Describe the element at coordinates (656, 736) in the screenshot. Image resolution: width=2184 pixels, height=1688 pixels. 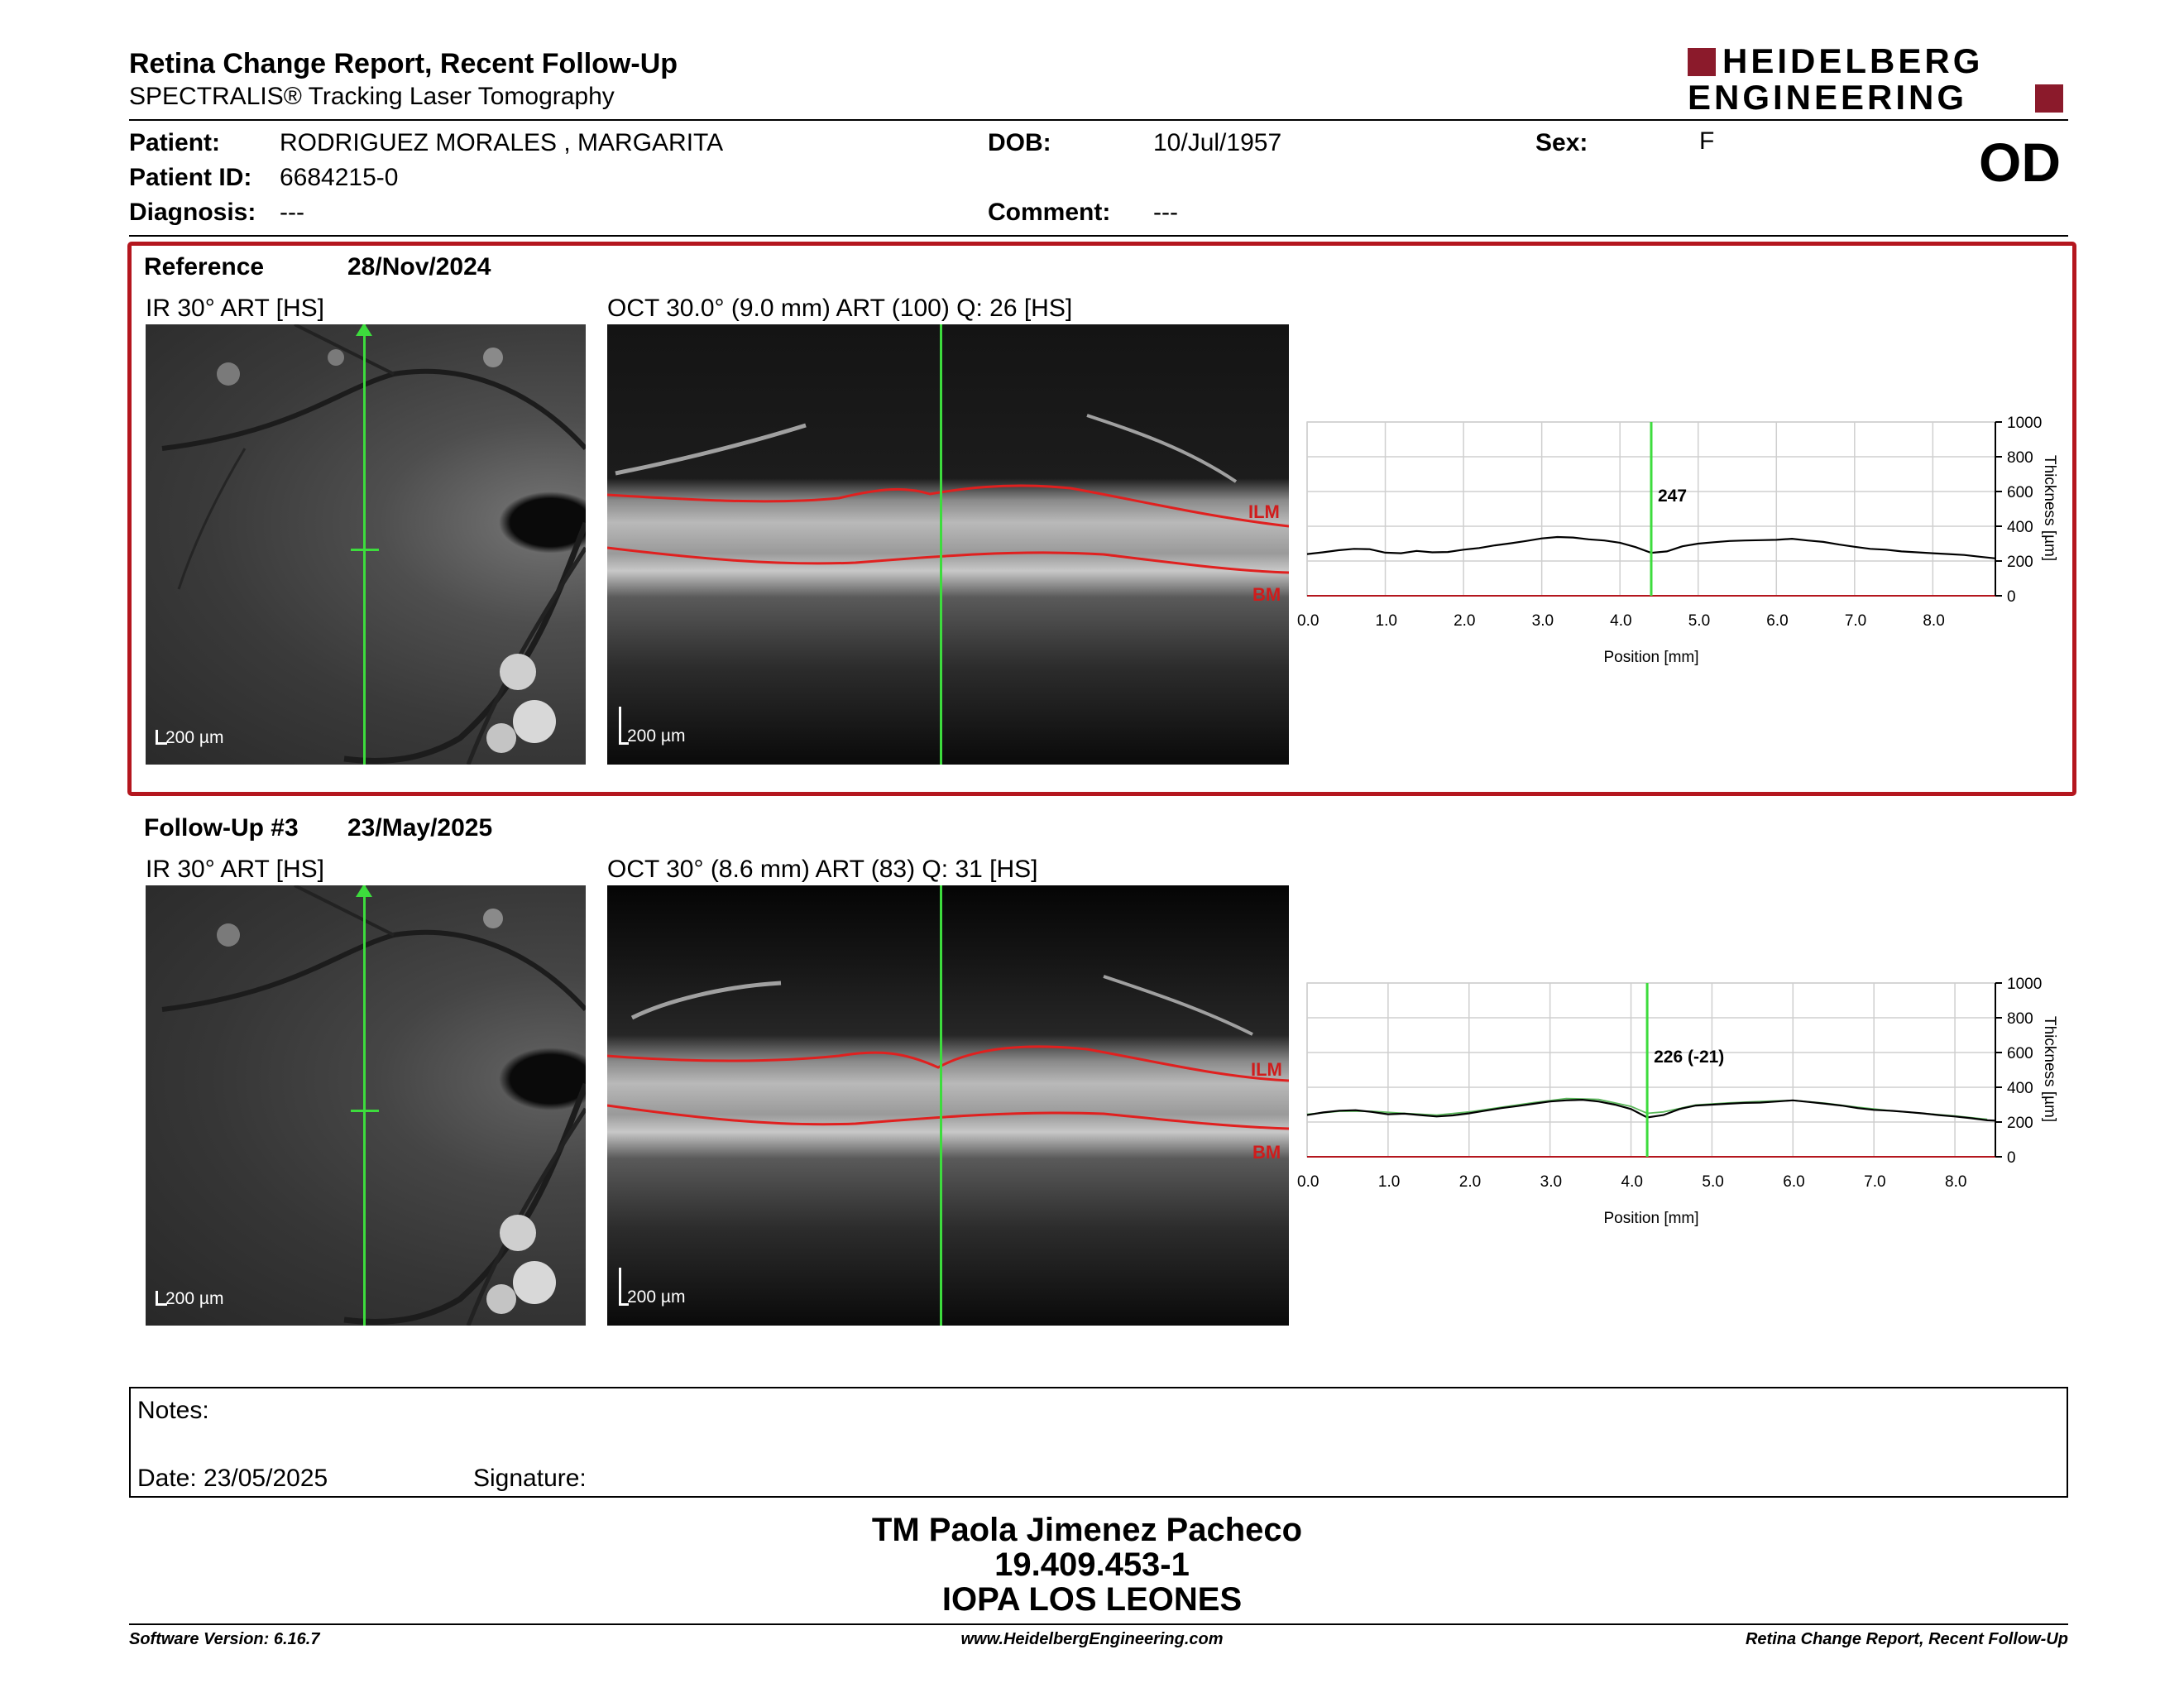
I see `reference-oct-scale-label: 200 µm` at that location.